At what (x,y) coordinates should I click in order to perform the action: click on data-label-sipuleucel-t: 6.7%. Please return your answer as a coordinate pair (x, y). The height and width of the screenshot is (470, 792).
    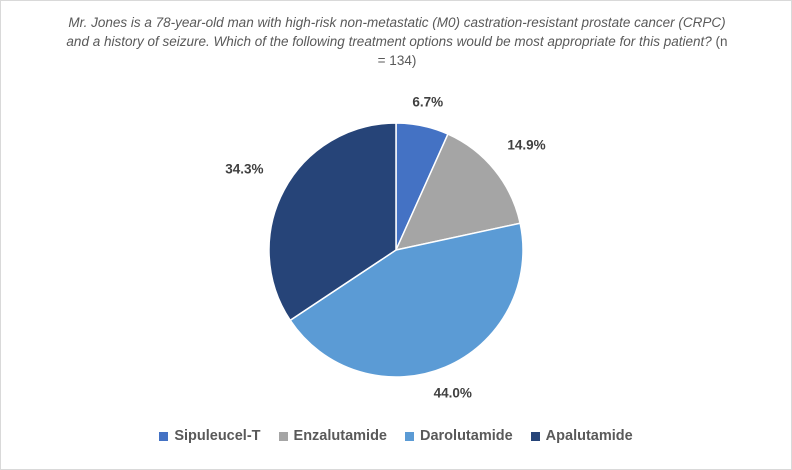
    Looking at the image, I should click on (427, 101).